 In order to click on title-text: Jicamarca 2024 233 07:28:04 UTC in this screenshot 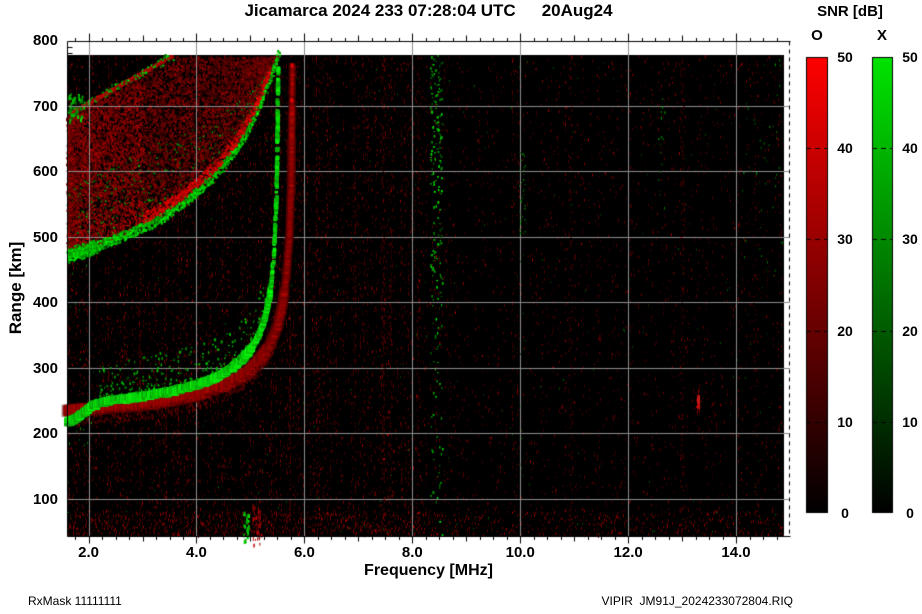, I will do `click(380, 10)`.